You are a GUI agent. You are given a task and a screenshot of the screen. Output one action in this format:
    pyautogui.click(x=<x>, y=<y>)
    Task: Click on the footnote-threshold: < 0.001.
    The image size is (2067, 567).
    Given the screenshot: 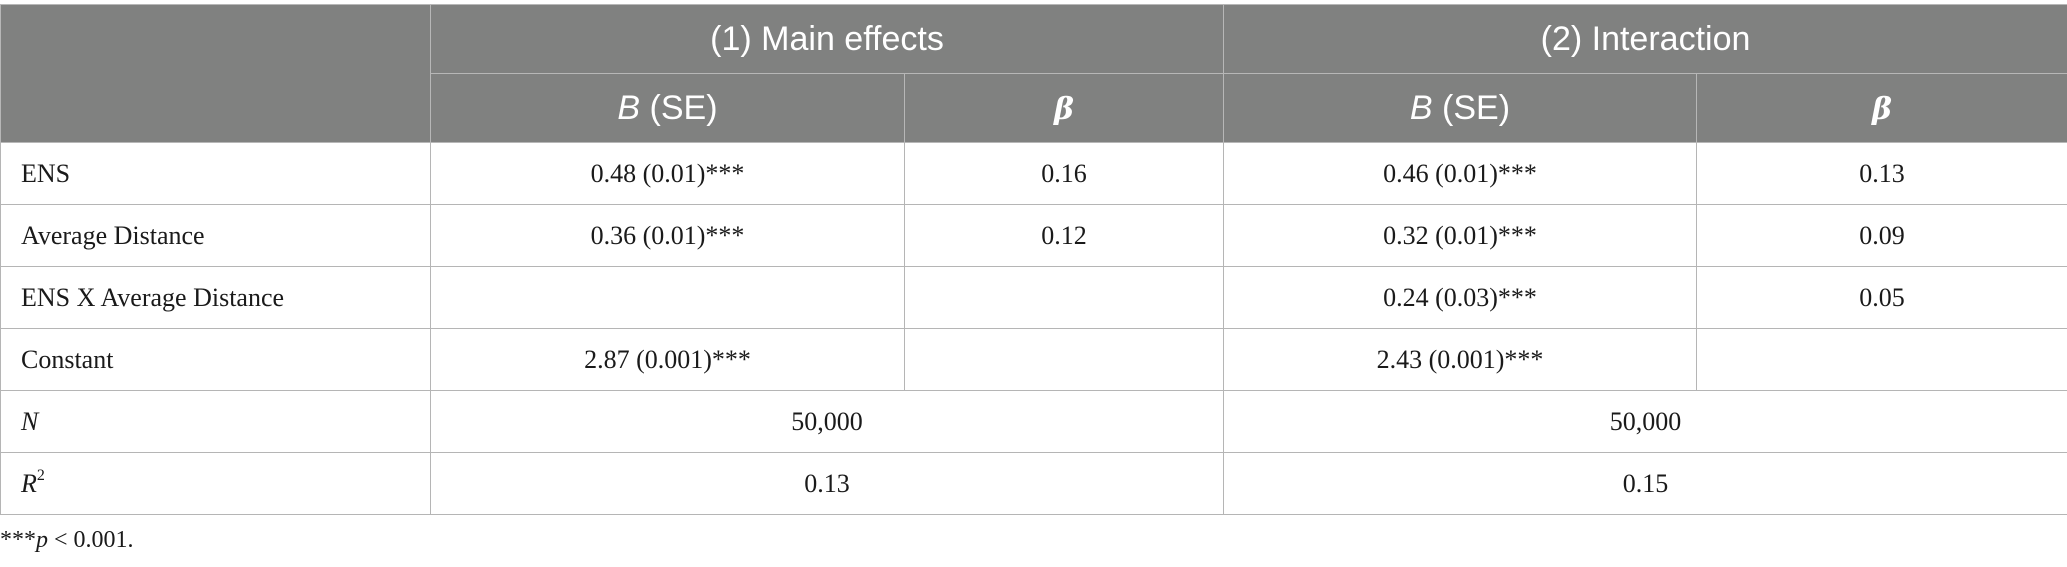 What is the action you would take?
    pyautogui.click(x=91, y=540)
    